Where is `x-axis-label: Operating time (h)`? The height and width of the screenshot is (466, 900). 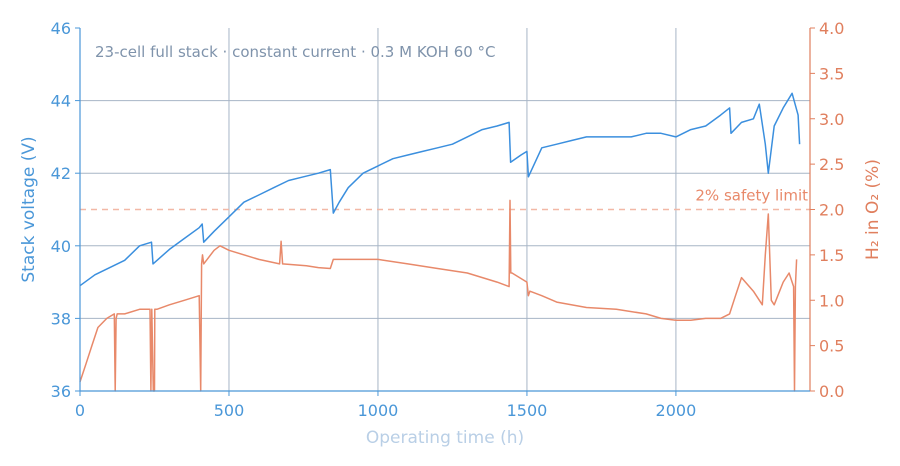 x-axis-label: Operating time (h) is located at coordinates (445, 438).